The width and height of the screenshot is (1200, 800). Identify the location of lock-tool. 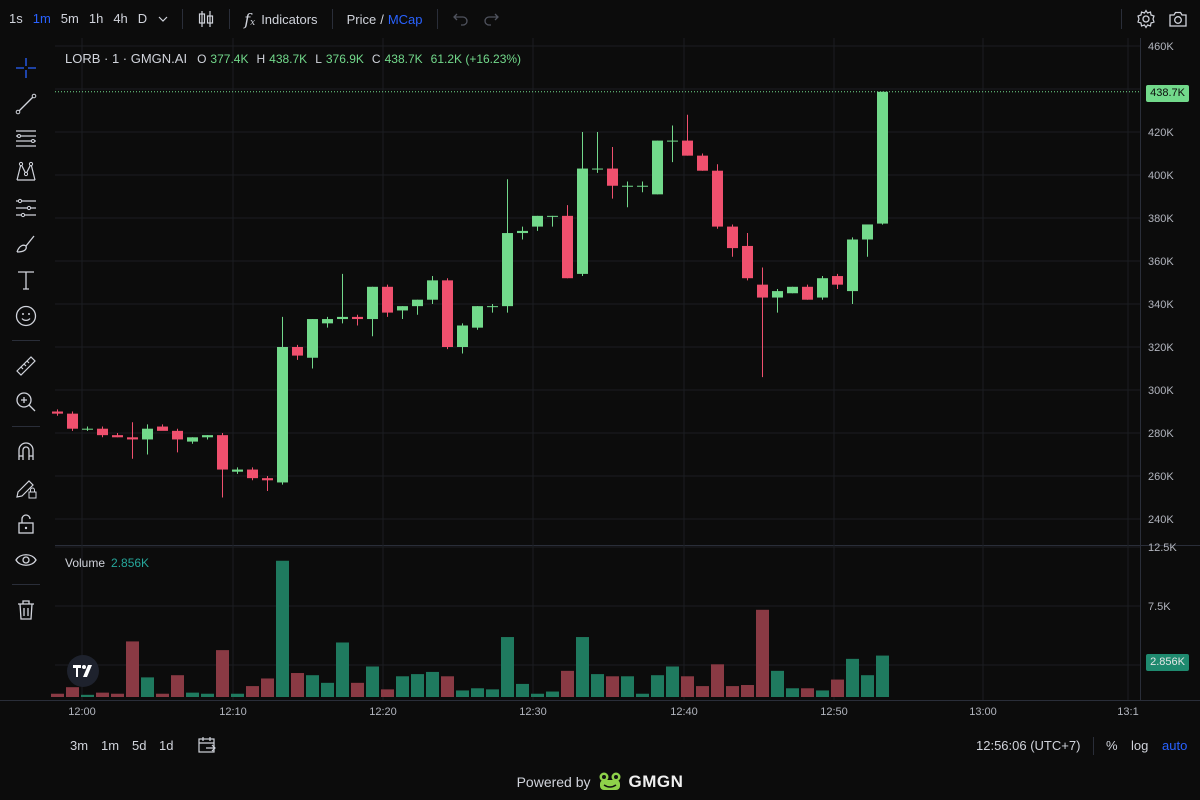
(26, 524).